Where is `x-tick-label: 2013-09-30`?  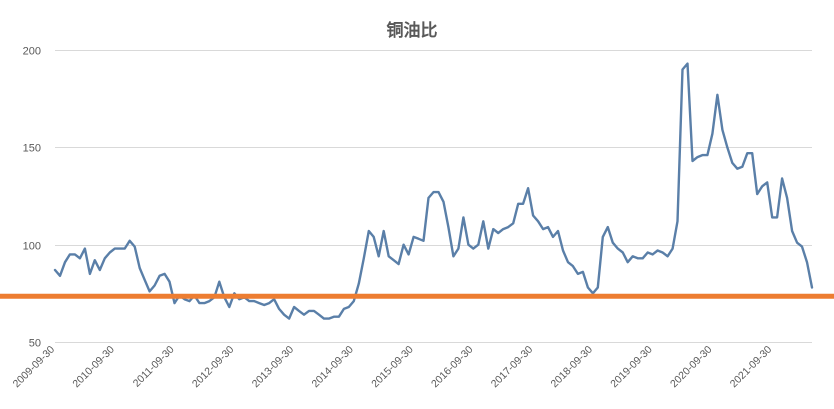 x-tick-label: 2013-09-30 is located at coordinates (273, 367).